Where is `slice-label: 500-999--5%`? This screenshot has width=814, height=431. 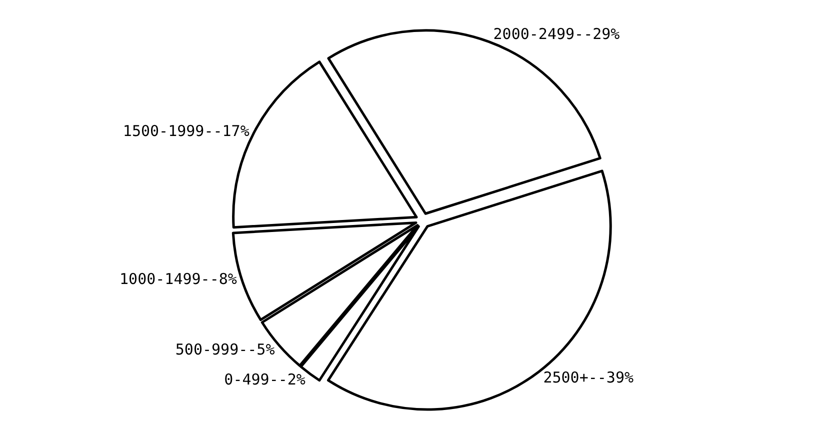 slice-label: 500-999--5% is located at coordinates (225, 349).